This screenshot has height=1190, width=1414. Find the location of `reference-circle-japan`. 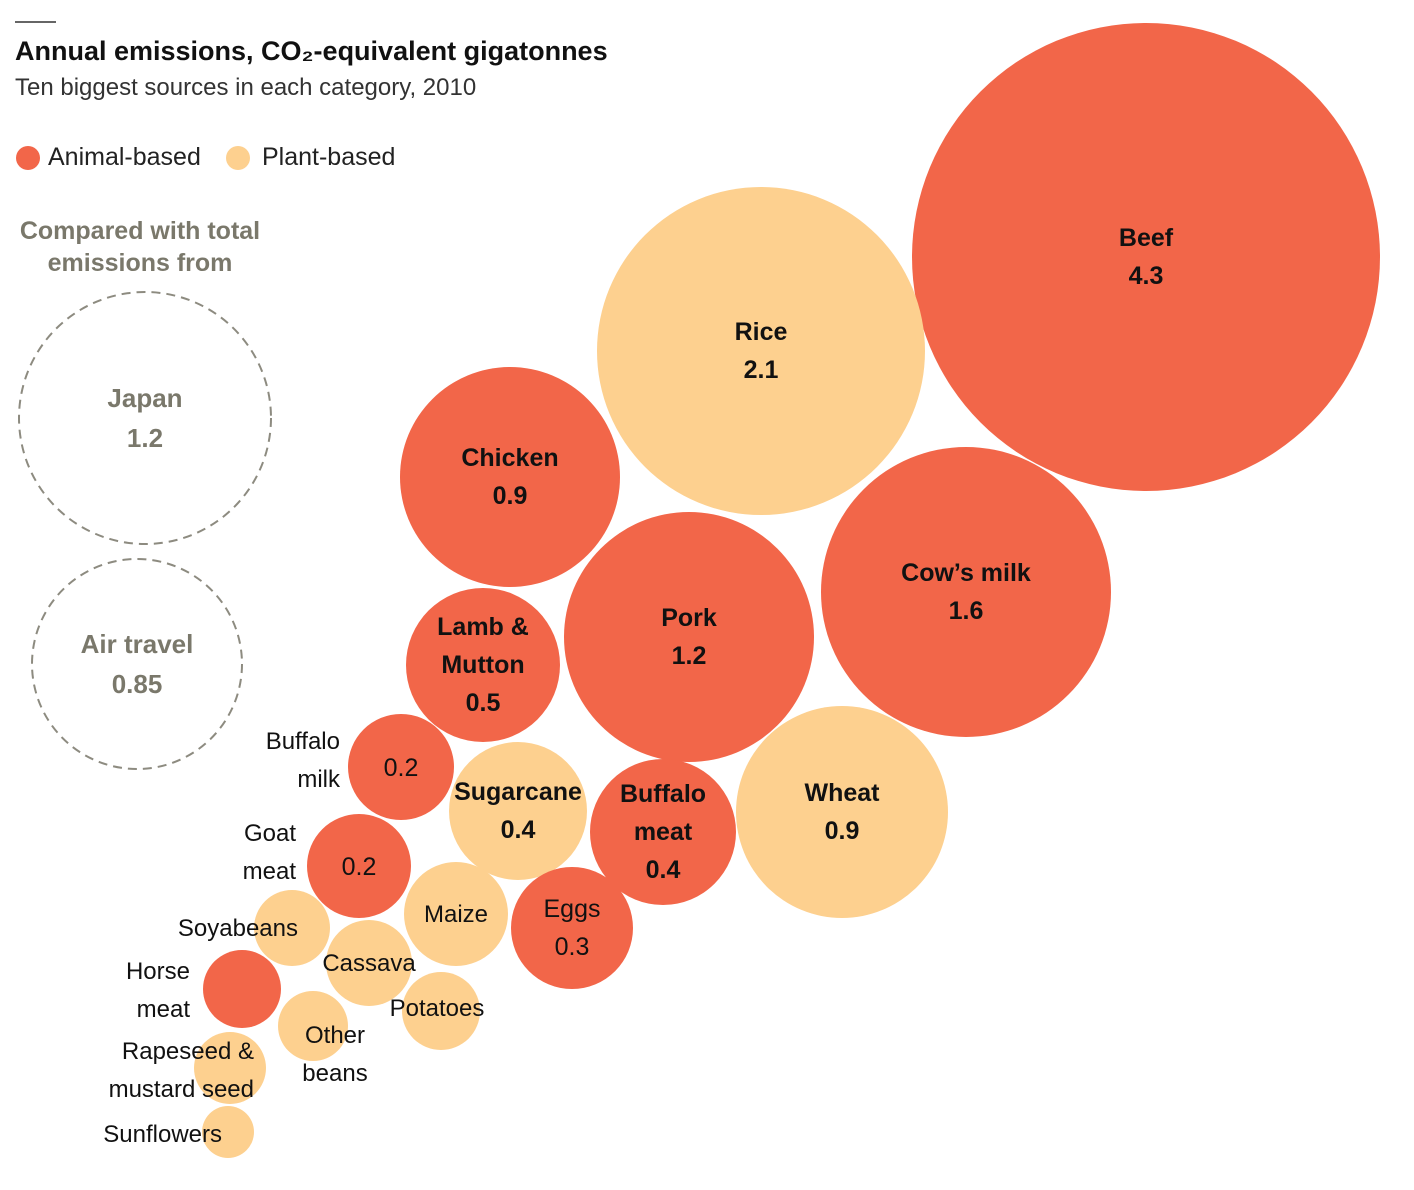

reference-circle-japan is located at coordinates (145, 418).